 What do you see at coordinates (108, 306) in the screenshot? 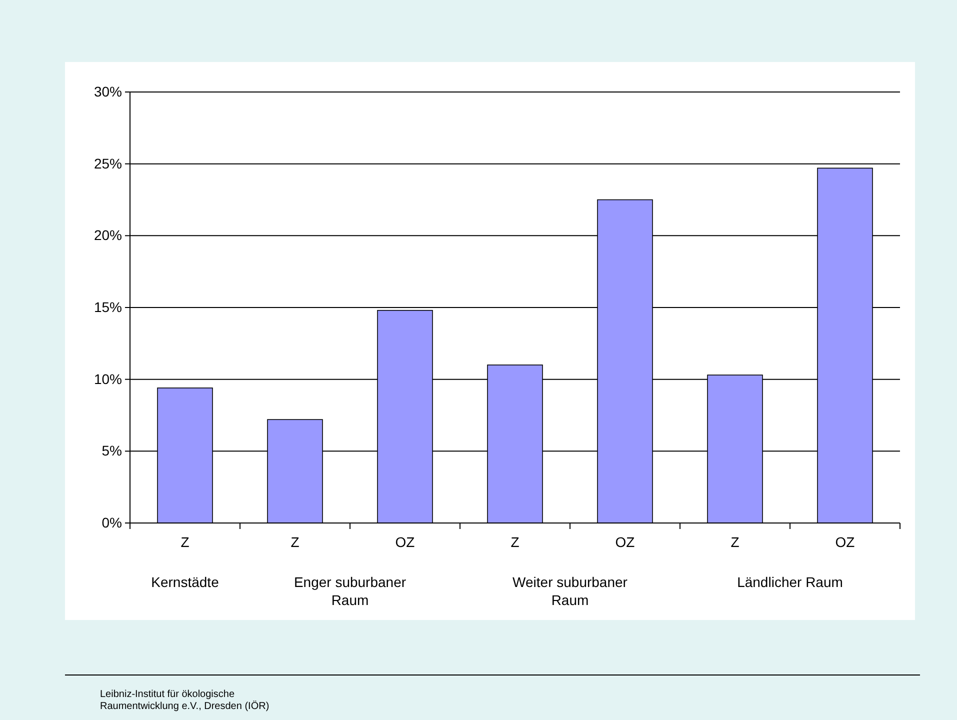
I see `y-tick-label: 15%` at bounding box center [108, 306].